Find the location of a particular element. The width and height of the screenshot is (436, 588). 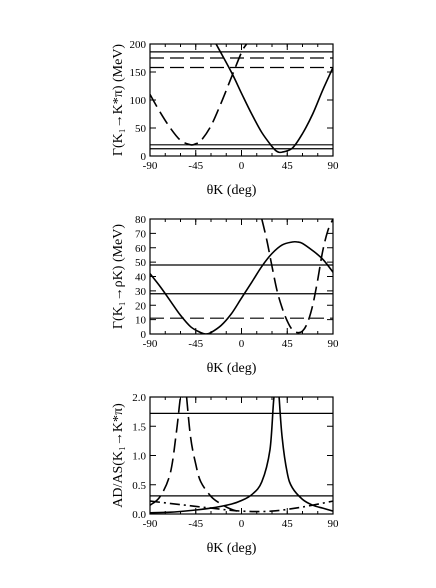

y-tick-label: 150 is located at coordinates (138, 73).